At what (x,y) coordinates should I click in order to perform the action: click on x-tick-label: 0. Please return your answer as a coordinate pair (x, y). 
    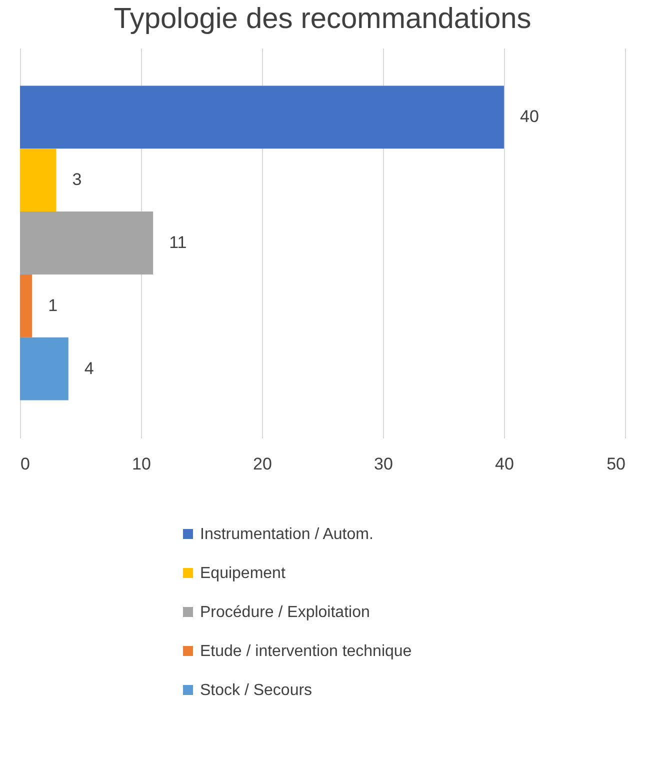
    Looking at the image, I should click on (25, 464).